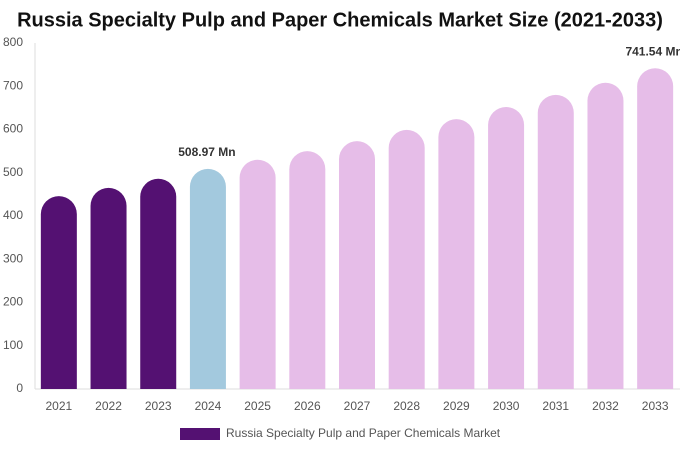  What do you see at coordinates (307, 406) in the screenshot?
I see `x-tick-label: 2026` at bounding box center [307, 406].